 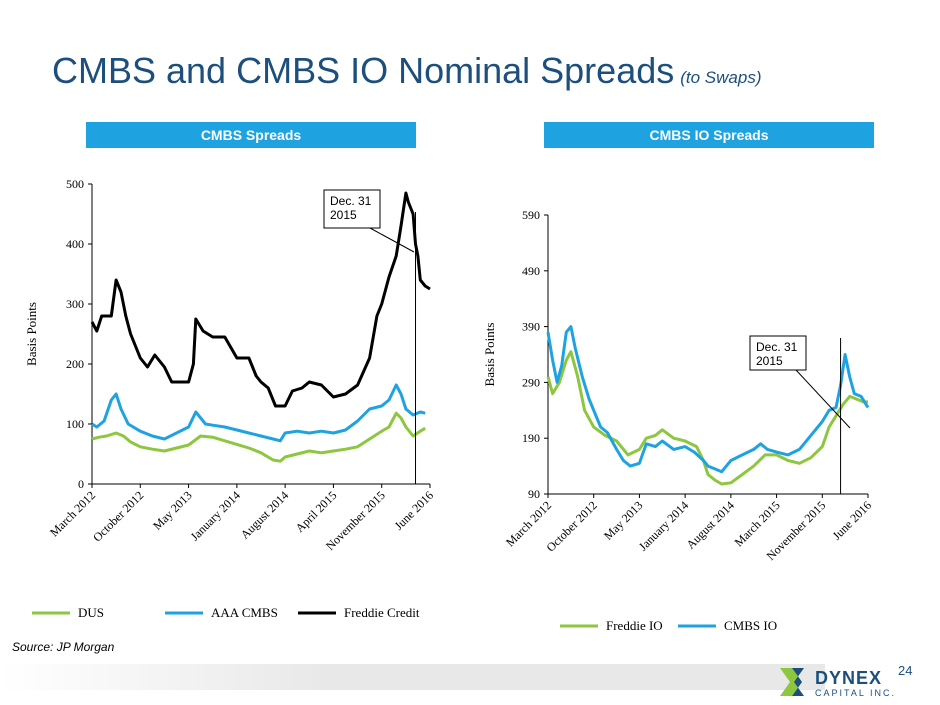 I want to click on dynex-logo-icon, so click(x=792, y=682).